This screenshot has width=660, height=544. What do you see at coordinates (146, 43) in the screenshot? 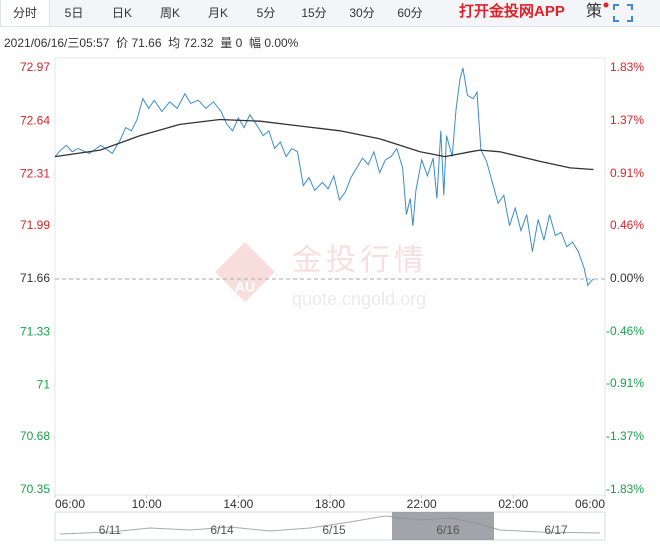
I see `info-value: 71.66` at bounding box center [146, 43].